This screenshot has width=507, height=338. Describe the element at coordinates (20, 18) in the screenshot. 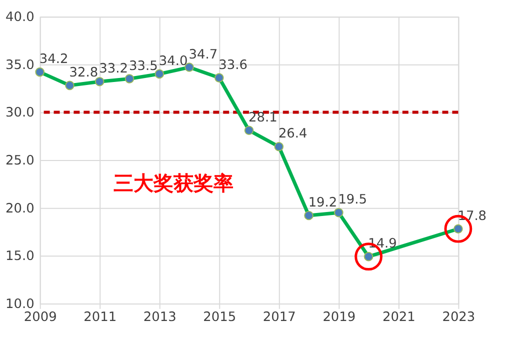

I see `y-tick-label: 40.0` at that location.